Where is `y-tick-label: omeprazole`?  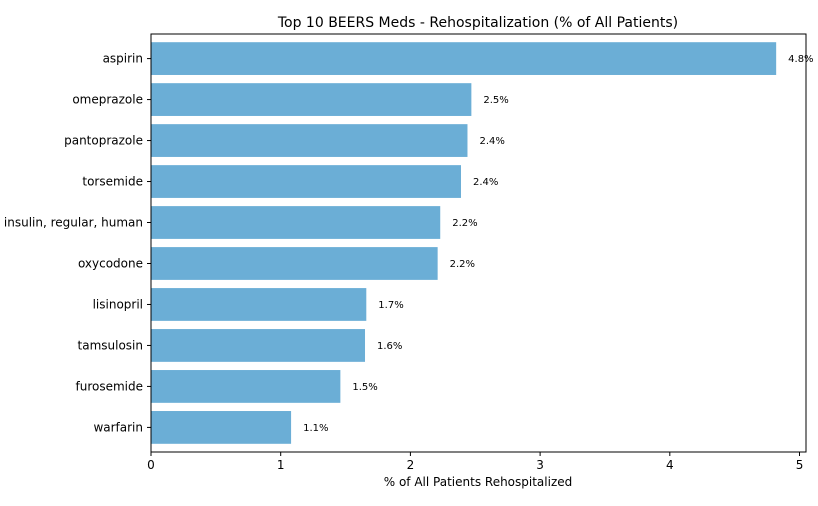 y-tick-label: omeprazole is located at coordinates (107, 100).